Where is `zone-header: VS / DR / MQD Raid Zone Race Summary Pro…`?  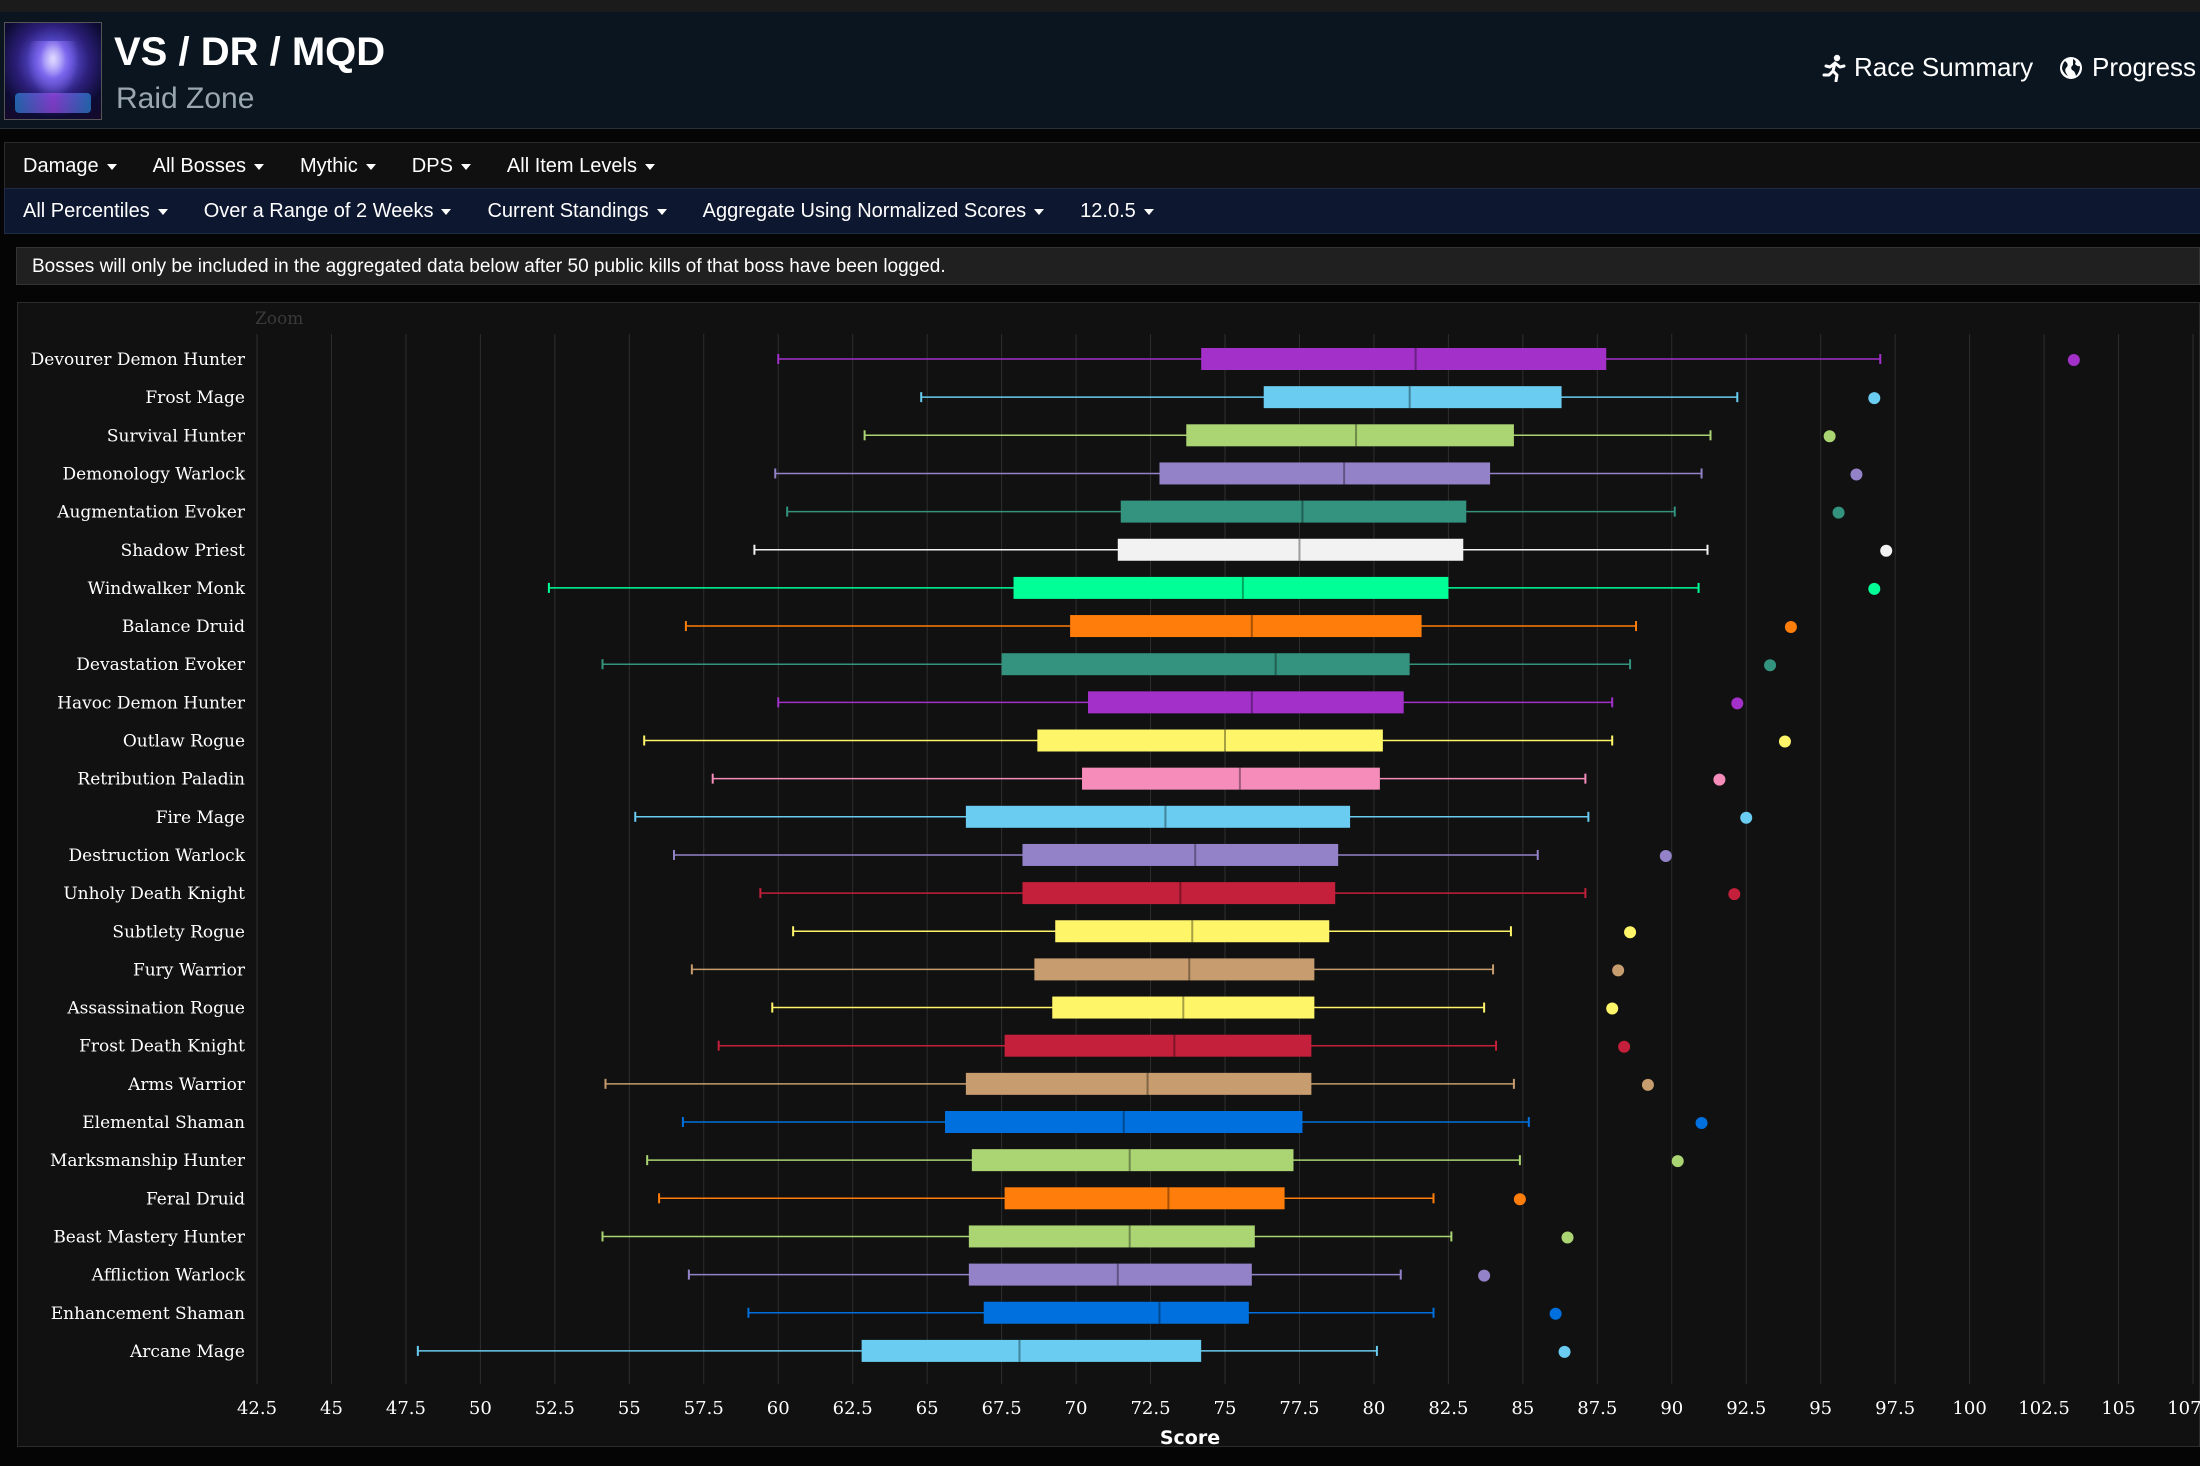
zone-header: VS / DR / MQD Raid Zone Race Summary Pro… is located at coordinates (1100, 70).